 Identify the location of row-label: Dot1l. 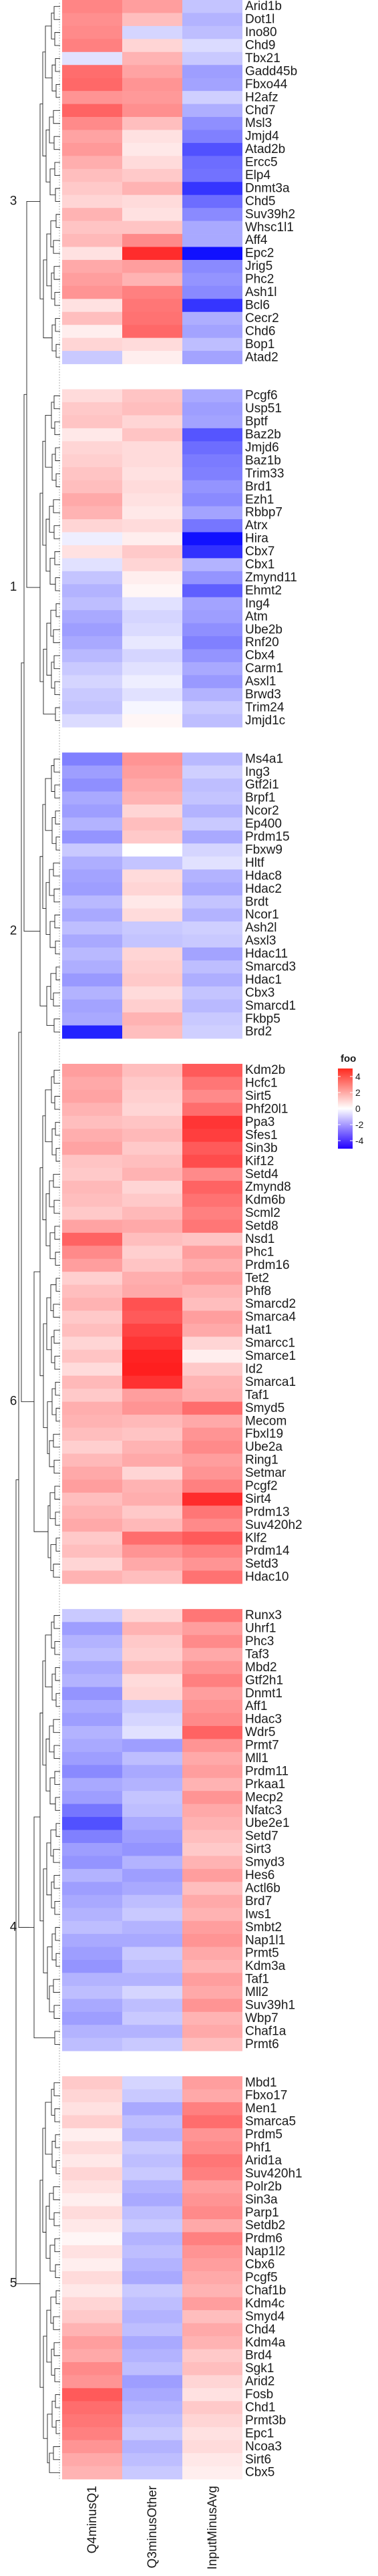
(259, 20).